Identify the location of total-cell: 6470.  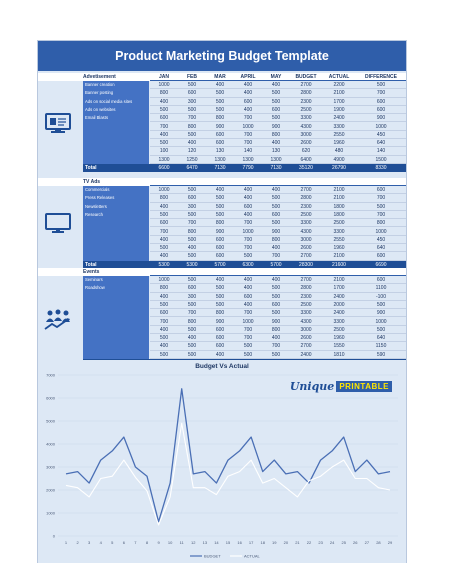
(192, 168).